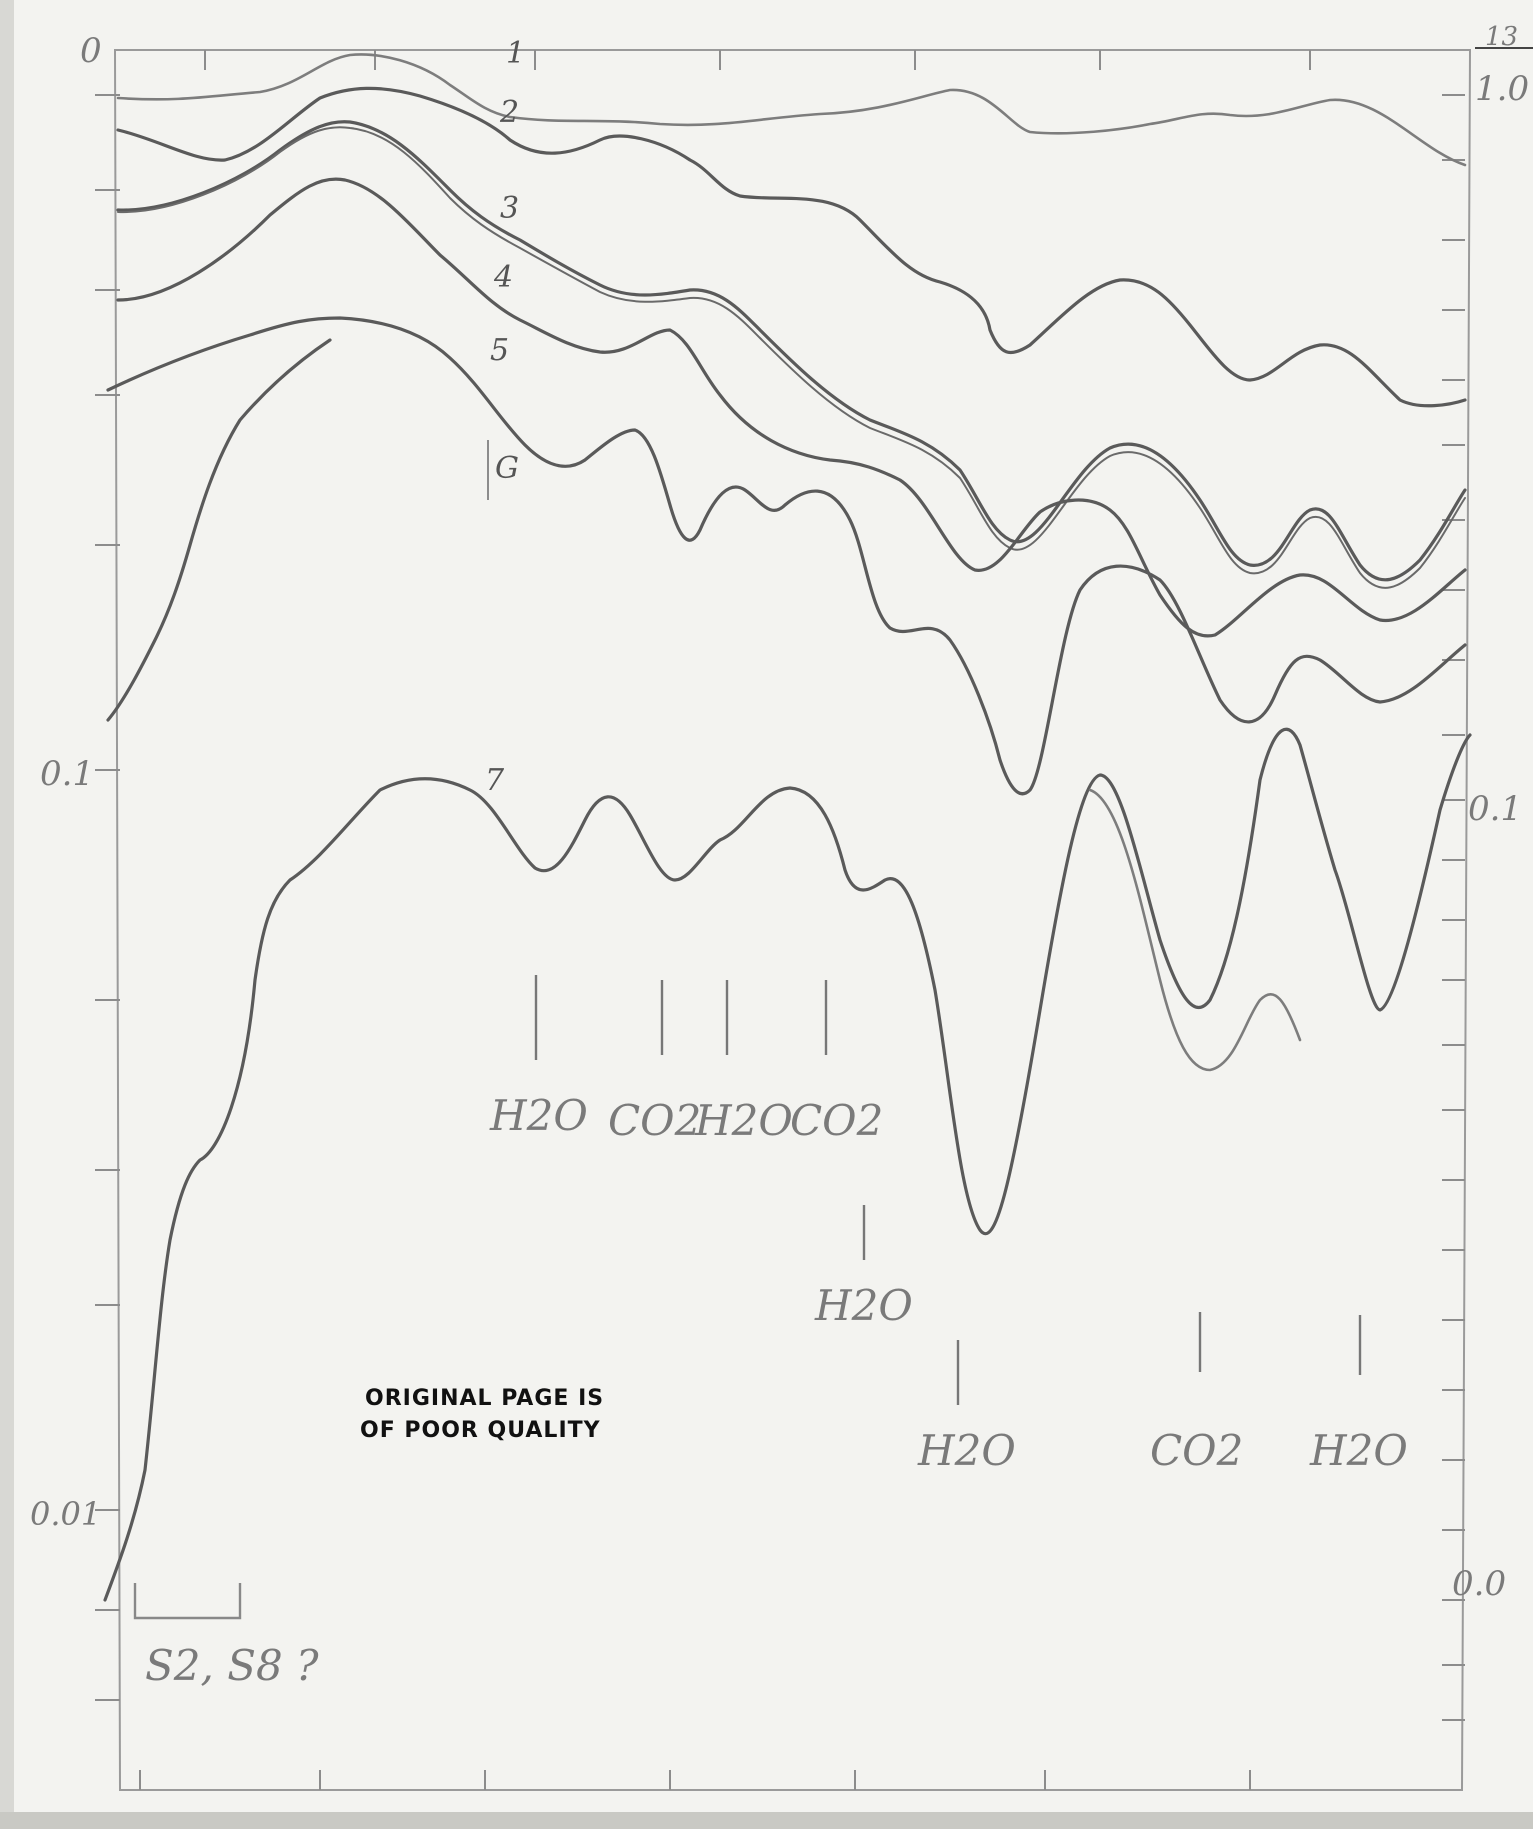 The height and width of the screenshot is (1829, 1533). I want to click on series-4-label: 4, so click(503, 277).